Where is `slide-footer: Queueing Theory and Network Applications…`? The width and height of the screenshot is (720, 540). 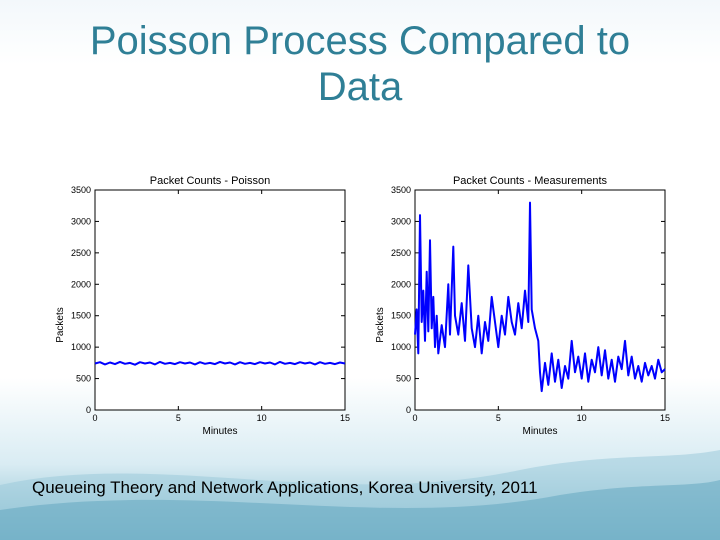 slide-footer: Queueing Theory and Network Applications… is located at coordinates (285, 487).